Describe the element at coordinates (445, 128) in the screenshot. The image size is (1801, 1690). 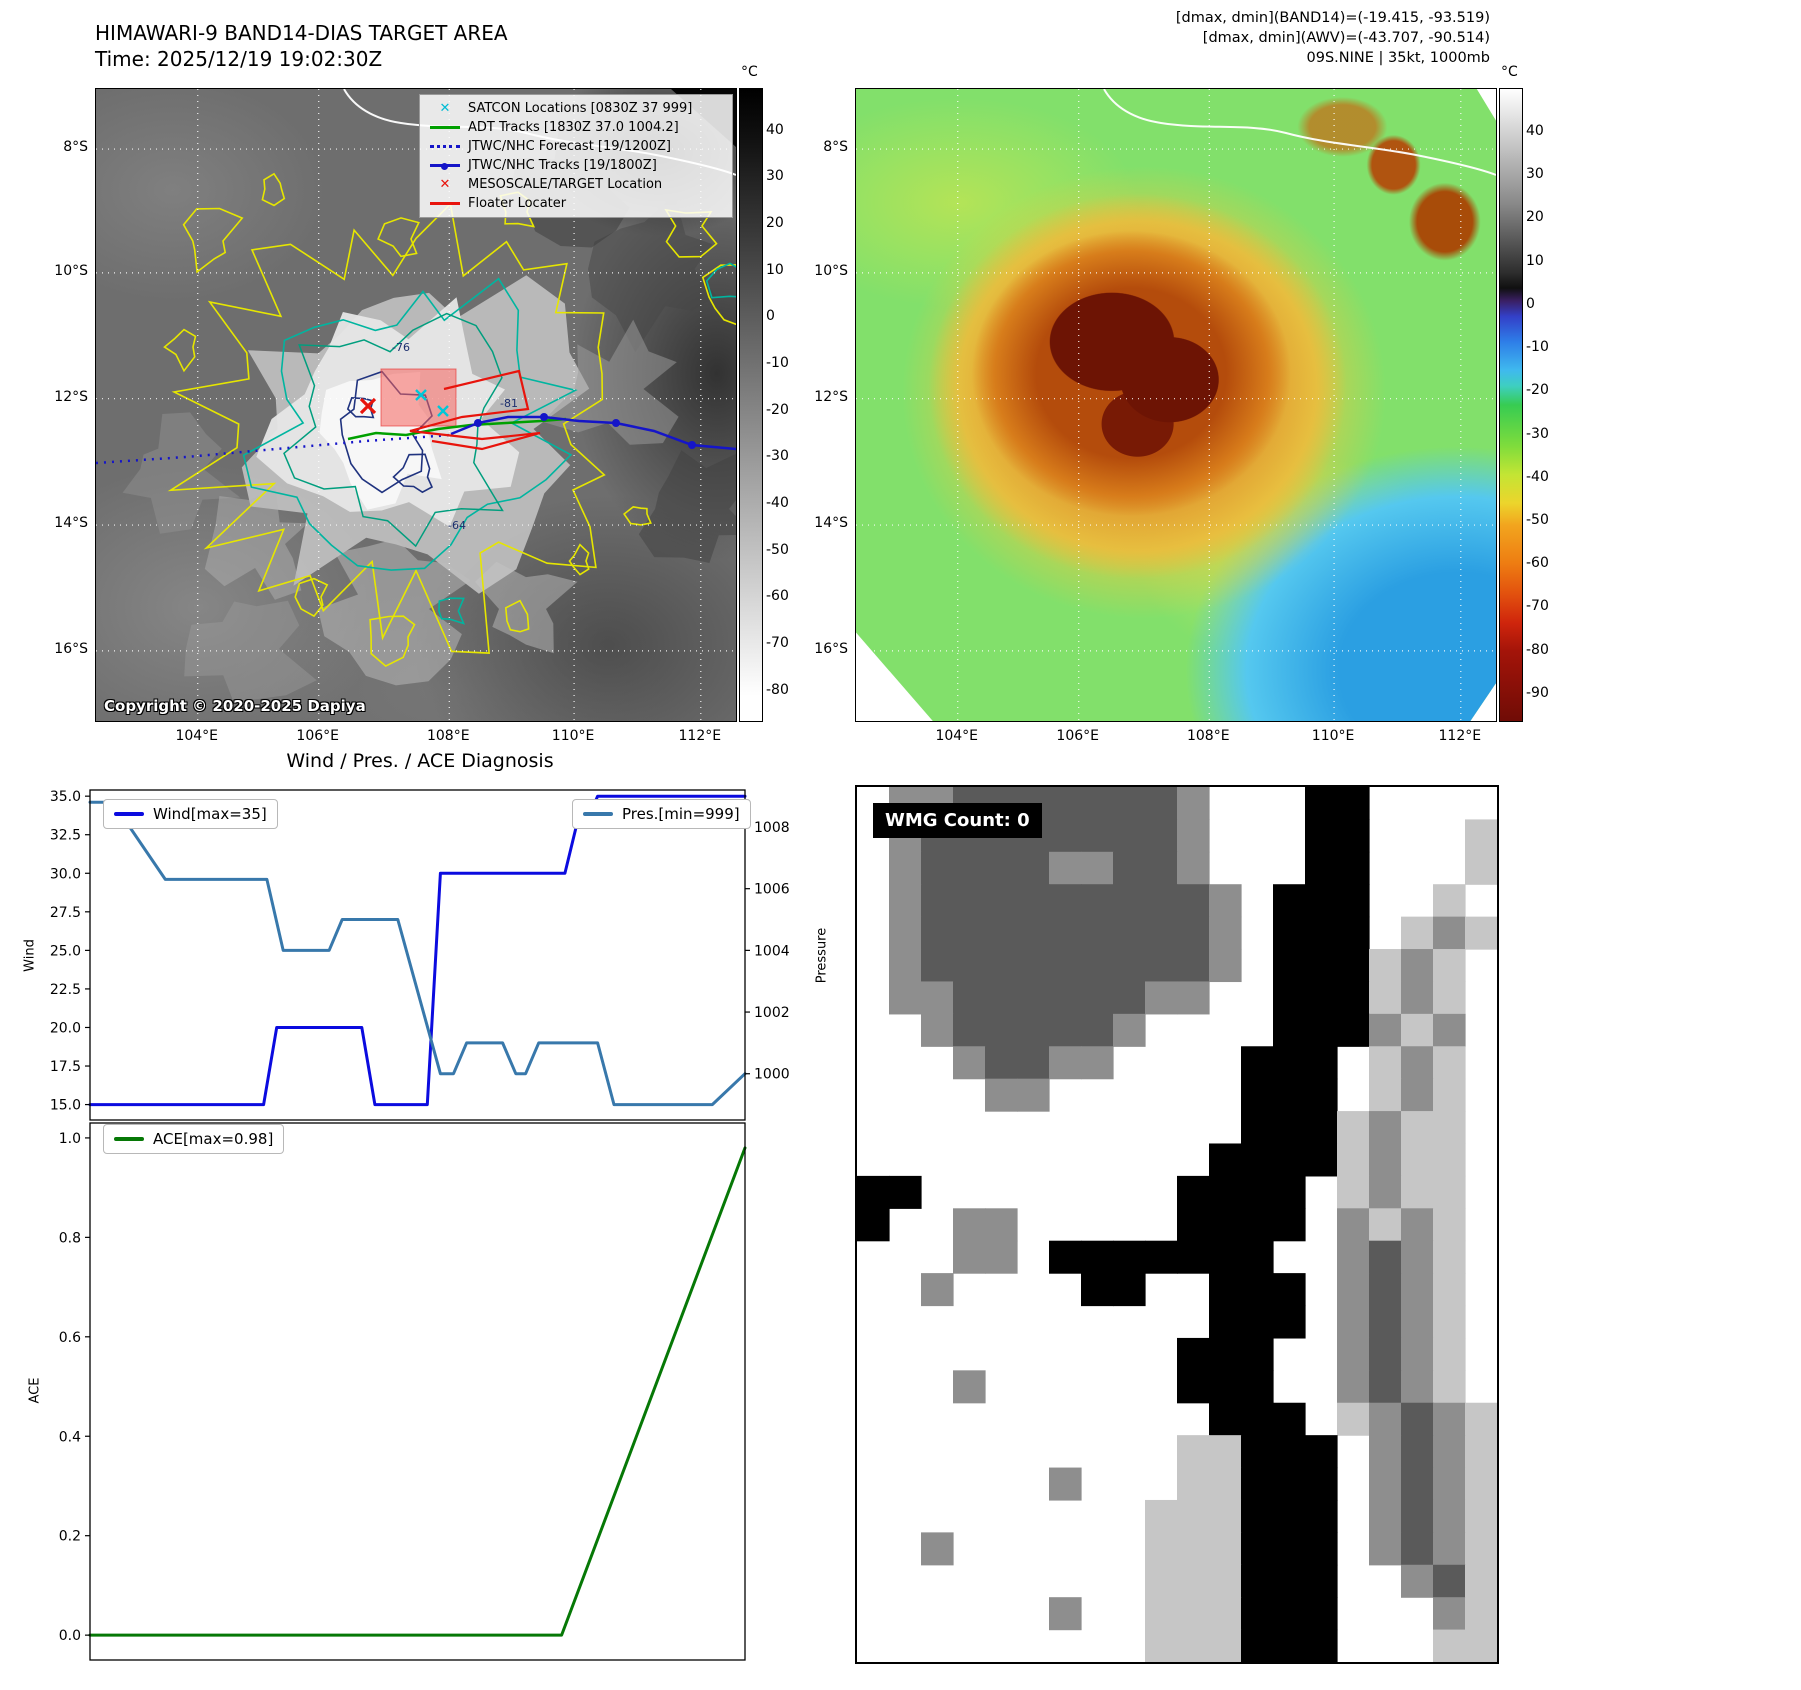
I see `adt-line-icon` at that location.